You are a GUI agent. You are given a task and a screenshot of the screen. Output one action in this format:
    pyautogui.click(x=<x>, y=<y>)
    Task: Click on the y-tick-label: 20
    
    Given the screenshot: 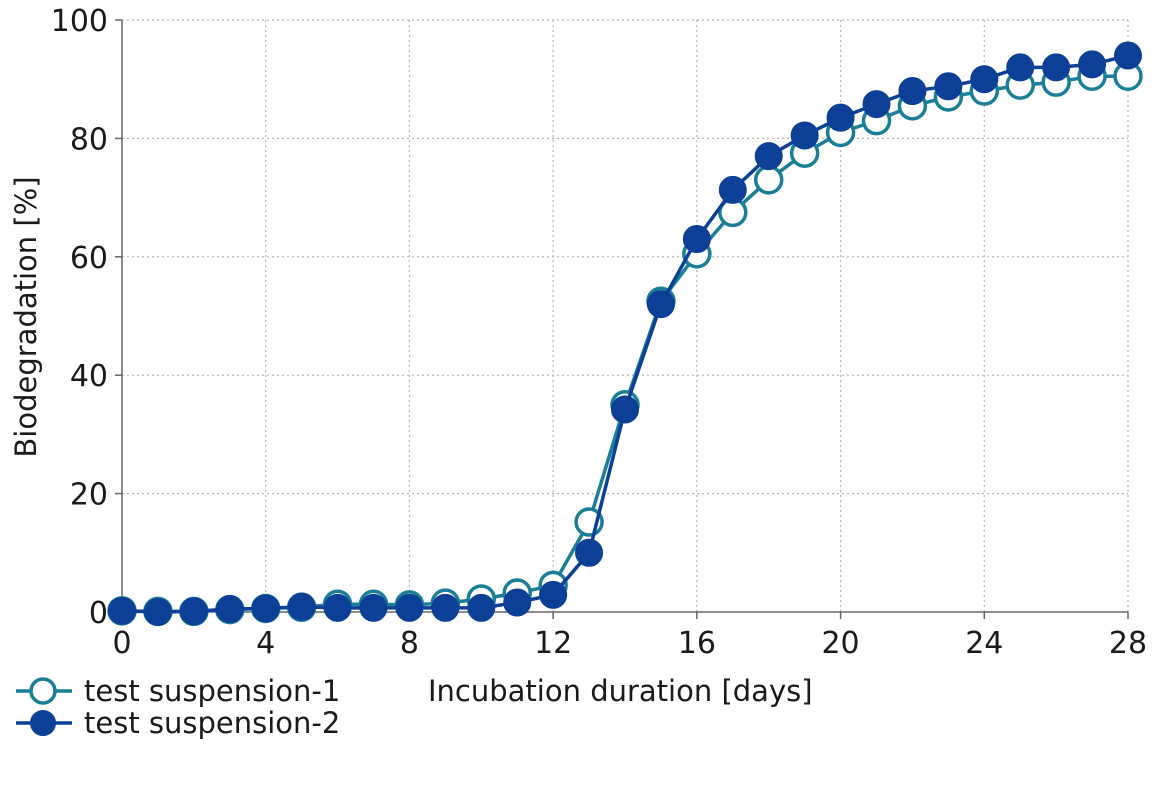 What is the action you would take?
    pyautogui.click(x=89, y=495)
    